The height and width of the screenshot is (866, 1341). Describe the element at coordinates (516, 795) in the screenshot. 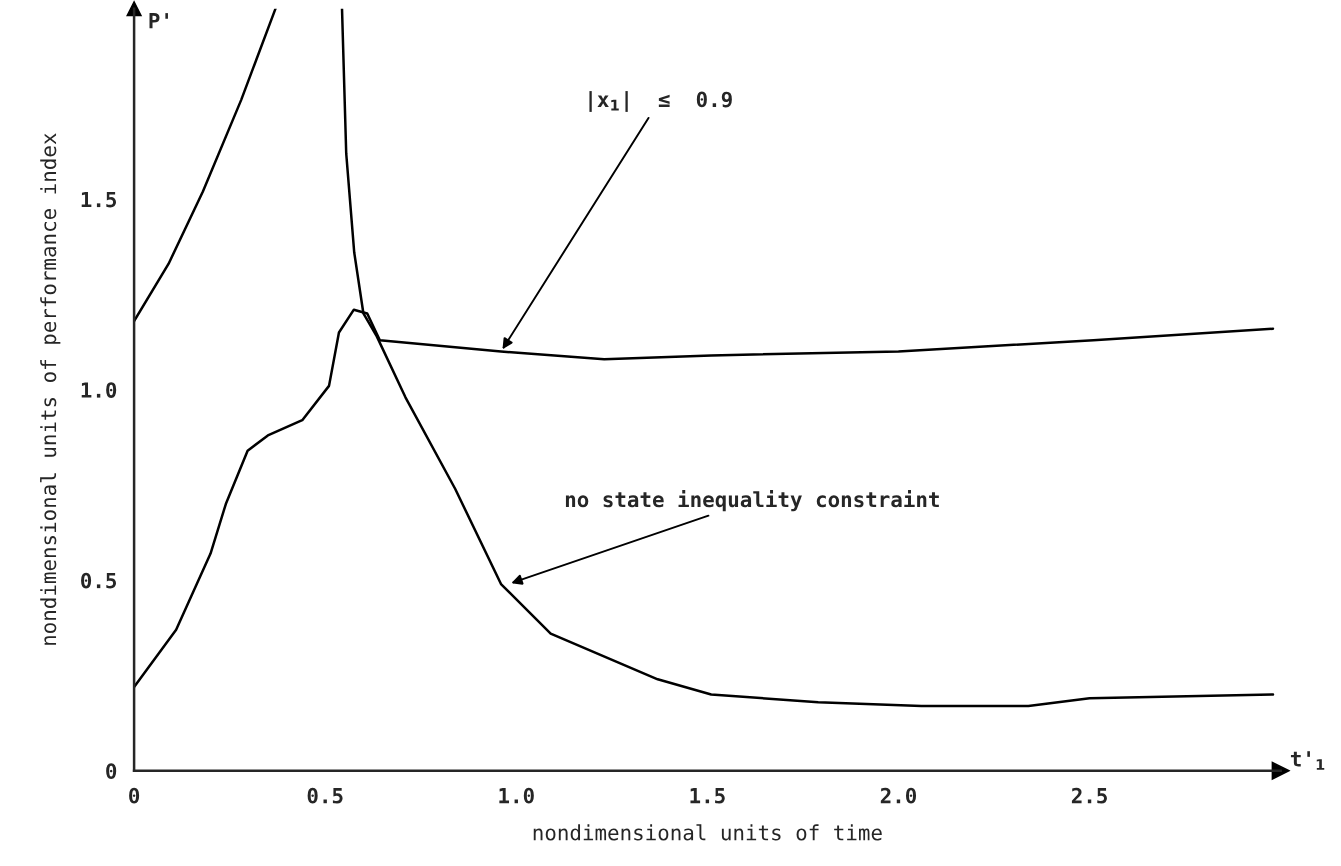

I see `x-tick-label: 1.0` at that location.